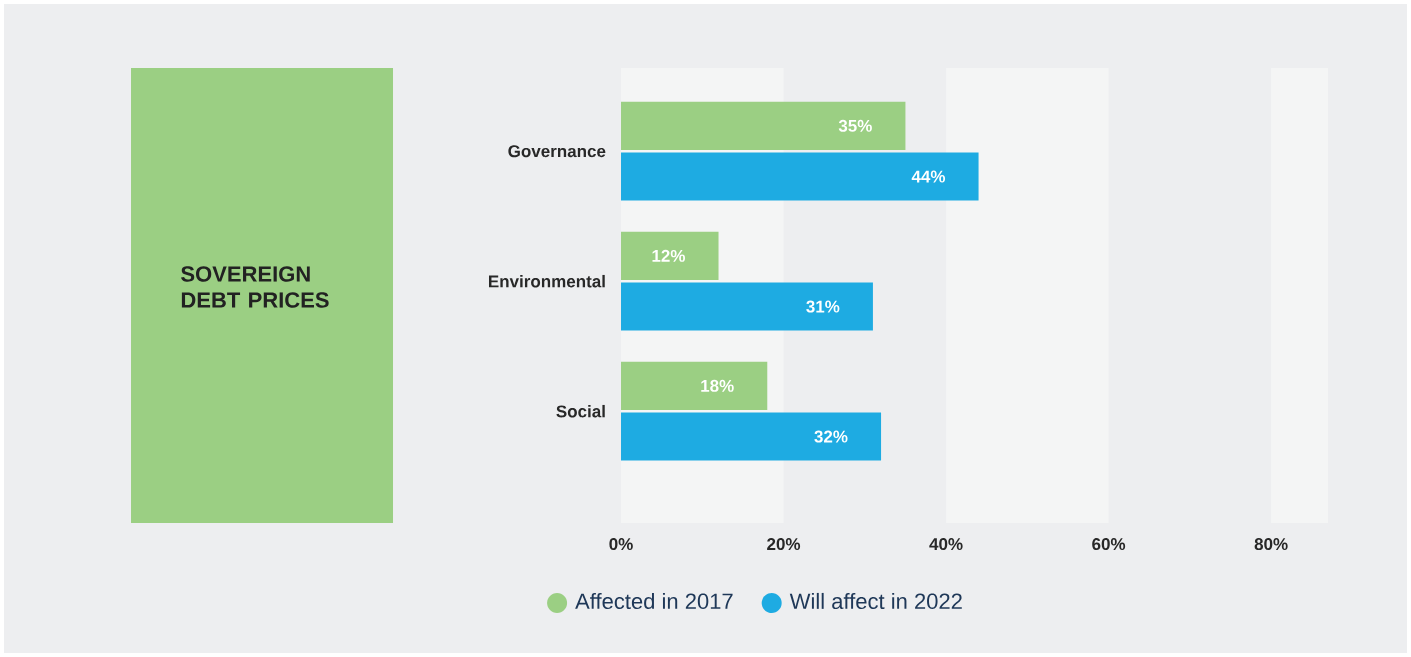 The height and width of the screenshot is (657, 1411). Describe the element at coordinates (580, 411) in the screenshot. I see `y-tick-label: Social` at that location.